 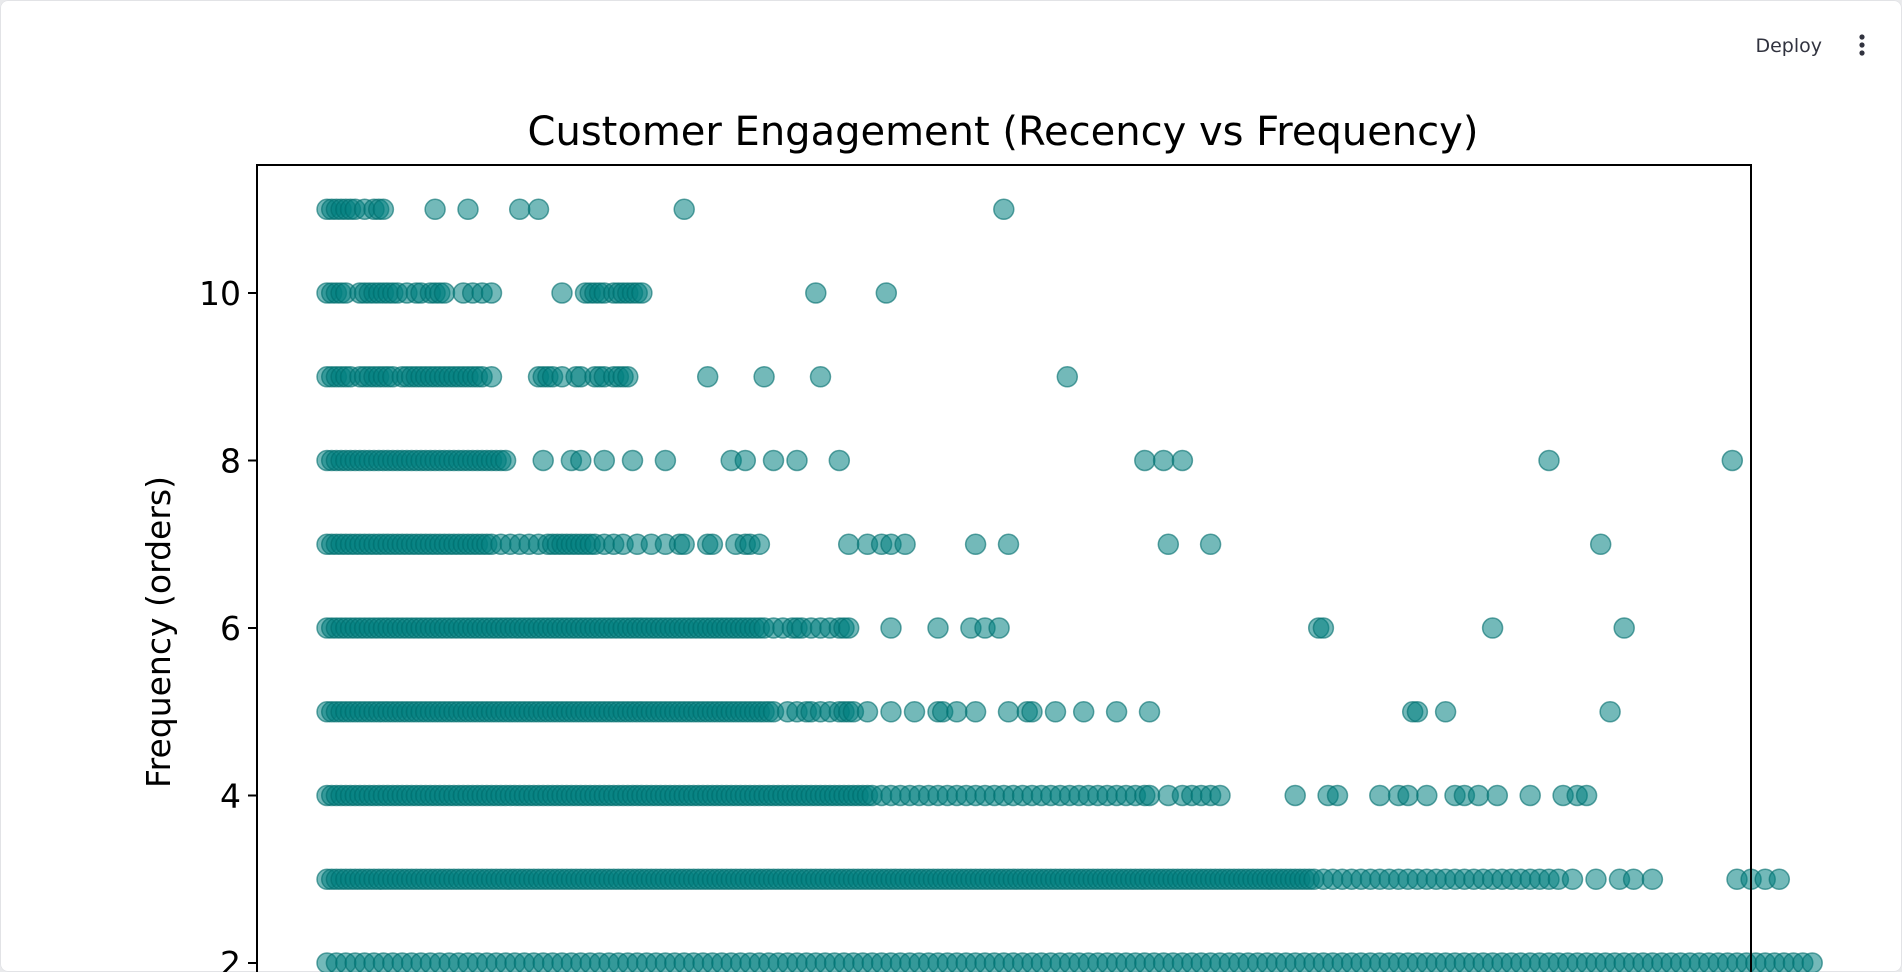 I want to click on top-toolbar: Deploy, so click(x=1821, y=46).